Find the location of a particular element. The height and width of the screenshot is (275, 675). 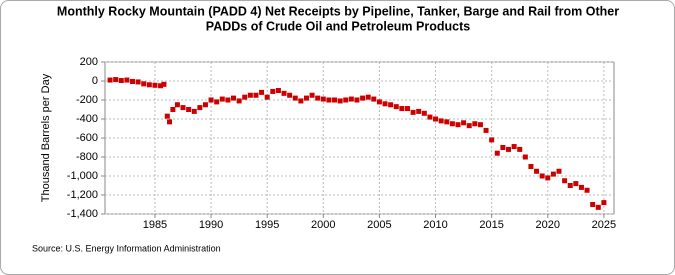

y-tick-label: -200 is located at coordinates (87, 100).